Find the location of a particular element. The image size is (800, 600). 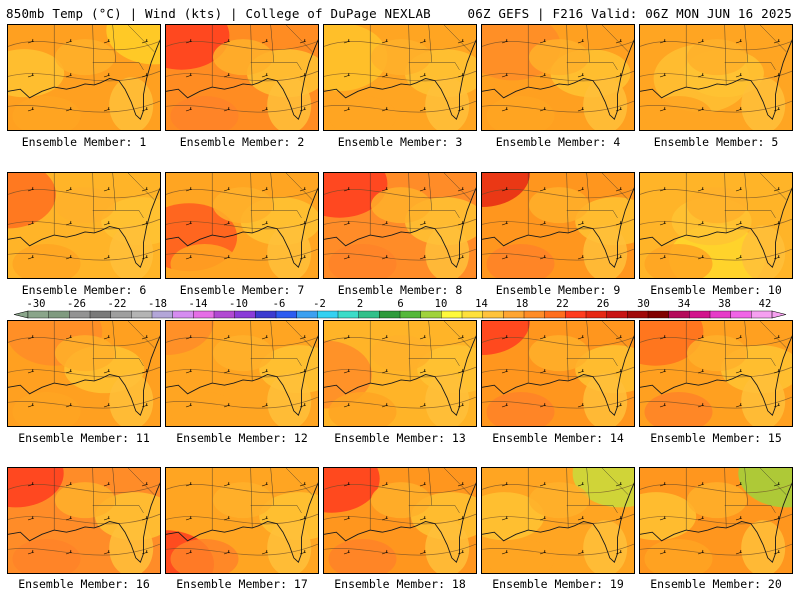

ensemble-member-label: Ensemble Member: 4 is located at coordinates (558, 142).